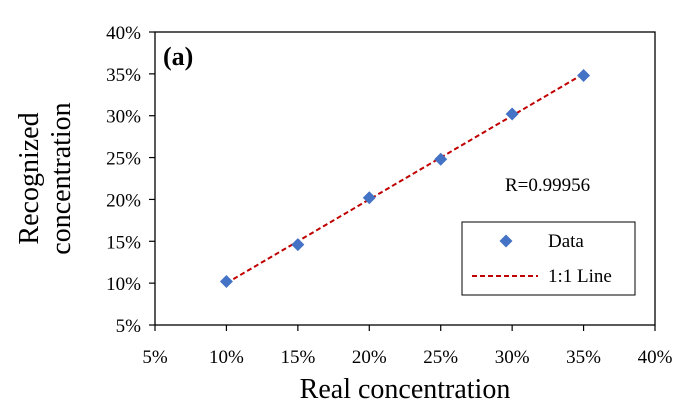 The height and width of the screenshot is (416, 686). What do you see at coordinates (123, 75) in the screenshot?
I see `y-tick-label: 35%` at bounding box center [123, 75].